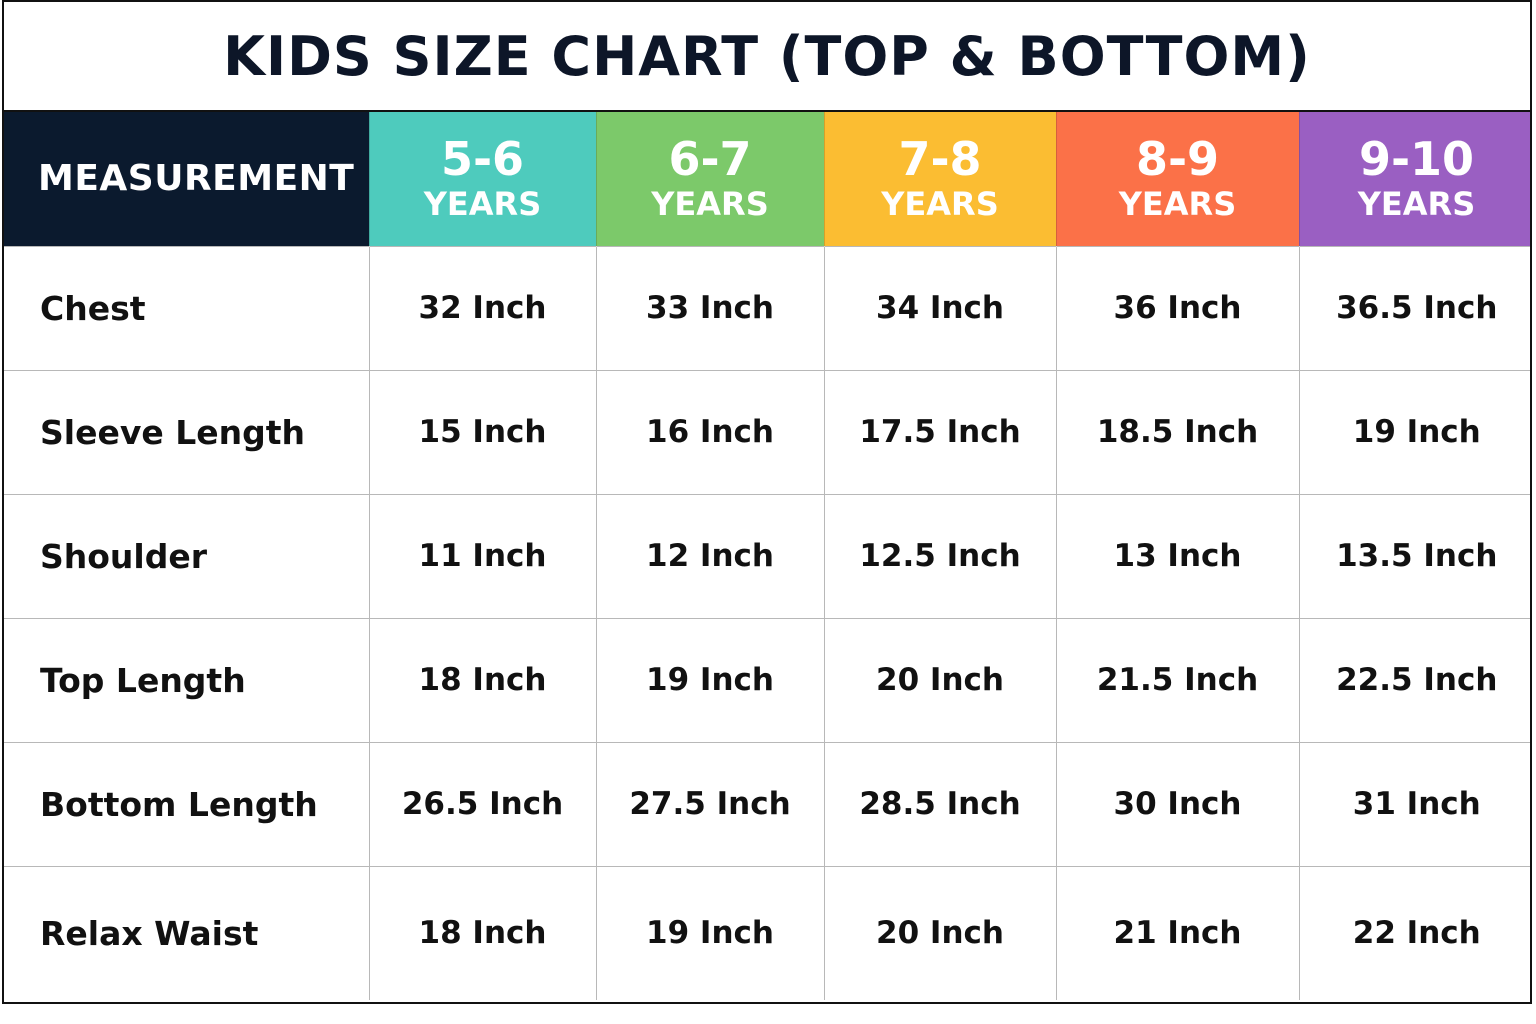 Image resolution: width=1536 pixels, height=1024 pixels. Describe the element at coordinates (940, 556) in the screenshot. I see `table-cell: 12.5 Inch` at that location.